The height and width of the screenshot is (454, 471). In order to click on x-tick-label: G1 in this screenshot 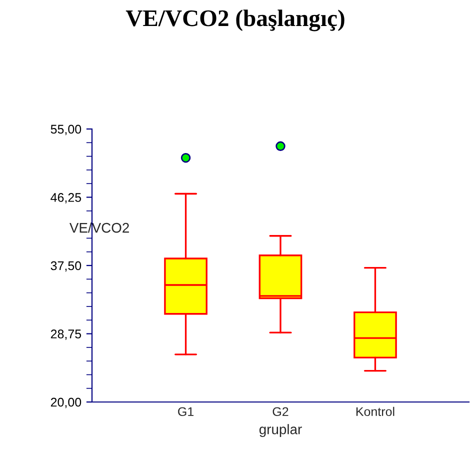, I will do `click(186, 411)`.